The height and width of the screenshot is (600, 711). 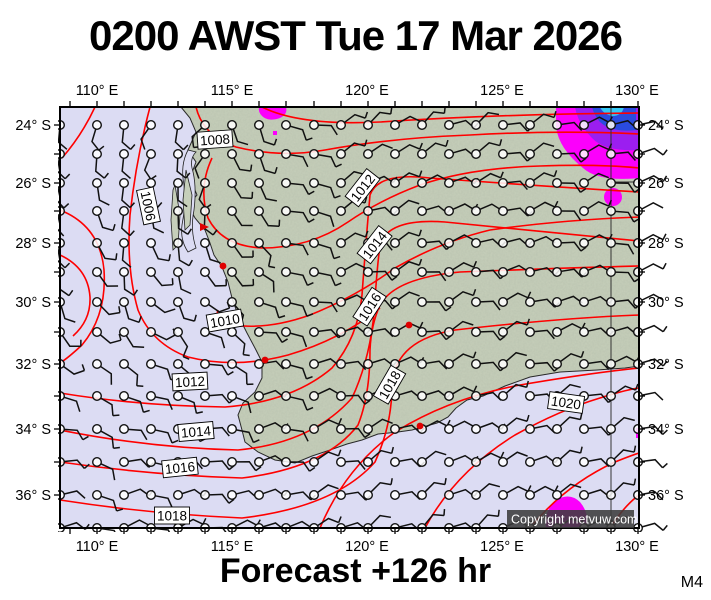 I want to click on latitude-label-left: 24° S, so click(x=33, y=126).